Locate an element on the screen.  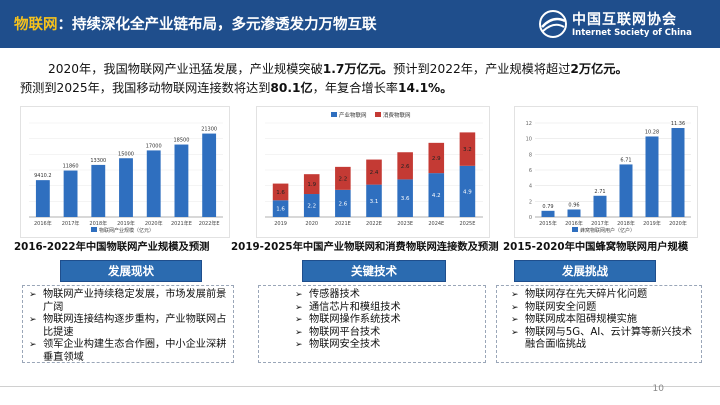
x-tick-label: 2019年 is located at coordinates (126, 223).